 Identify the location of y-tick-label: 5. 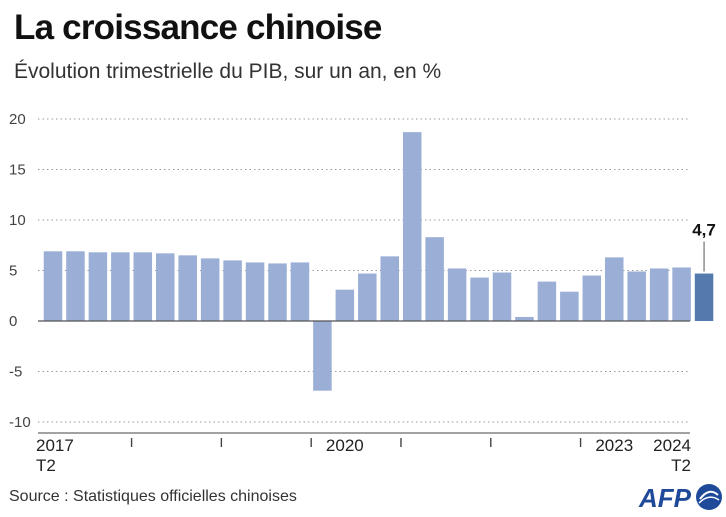
(13, 271).